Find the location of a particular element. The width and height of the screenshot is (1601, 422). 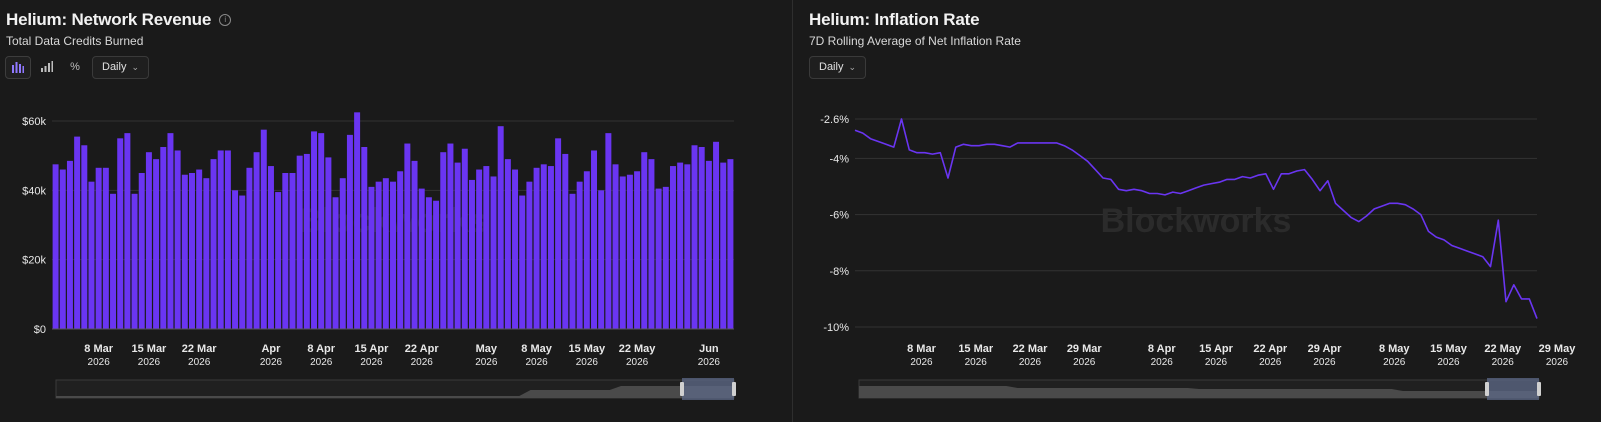

watermark: Blockworks is located at coordinates (1196, 221).